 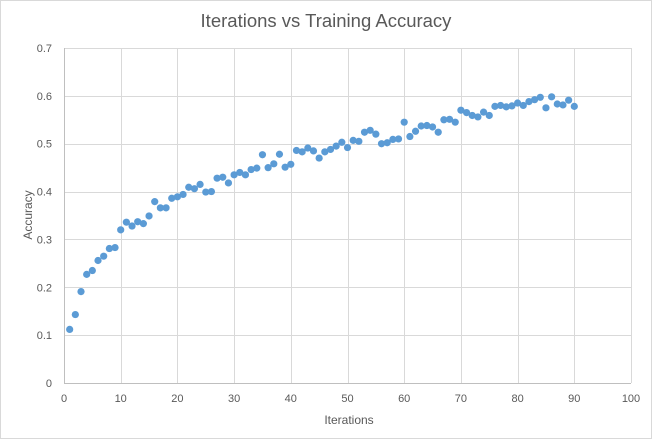 What do you see at coordinates (291, 399) in the screenshot?
I see `x-tick-label: 40` at bounding box center [291, 399].